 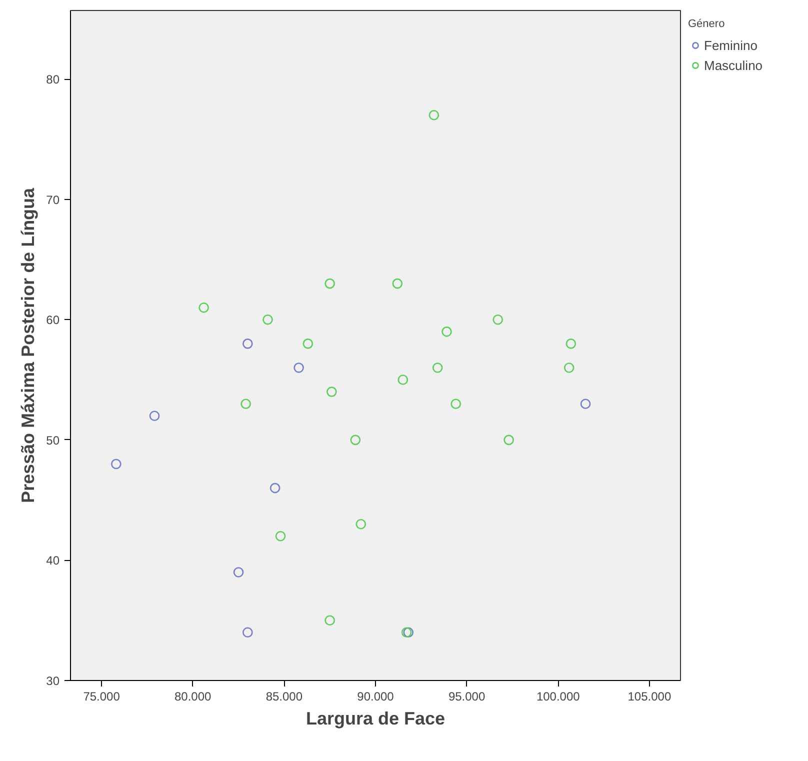 I want to click on y-axis-title: Pressão Máxima Posterior de Língua, so click(x=28, y=345).